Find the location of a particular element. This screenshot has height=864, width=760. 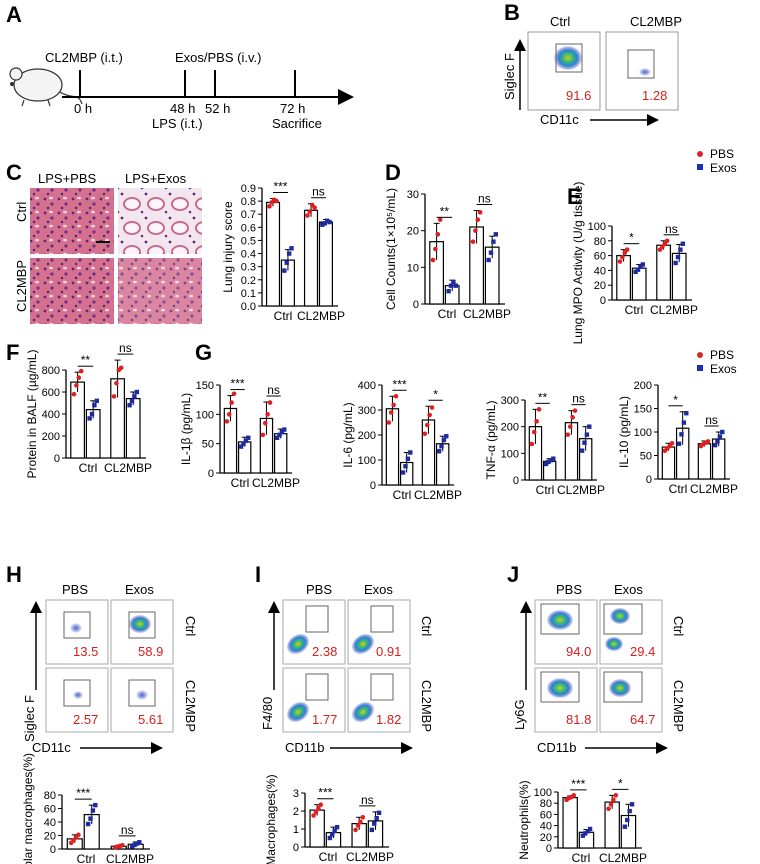

timeline-treatment-label: CL2MBP (i.t.) is located at coordinates (84, 57).